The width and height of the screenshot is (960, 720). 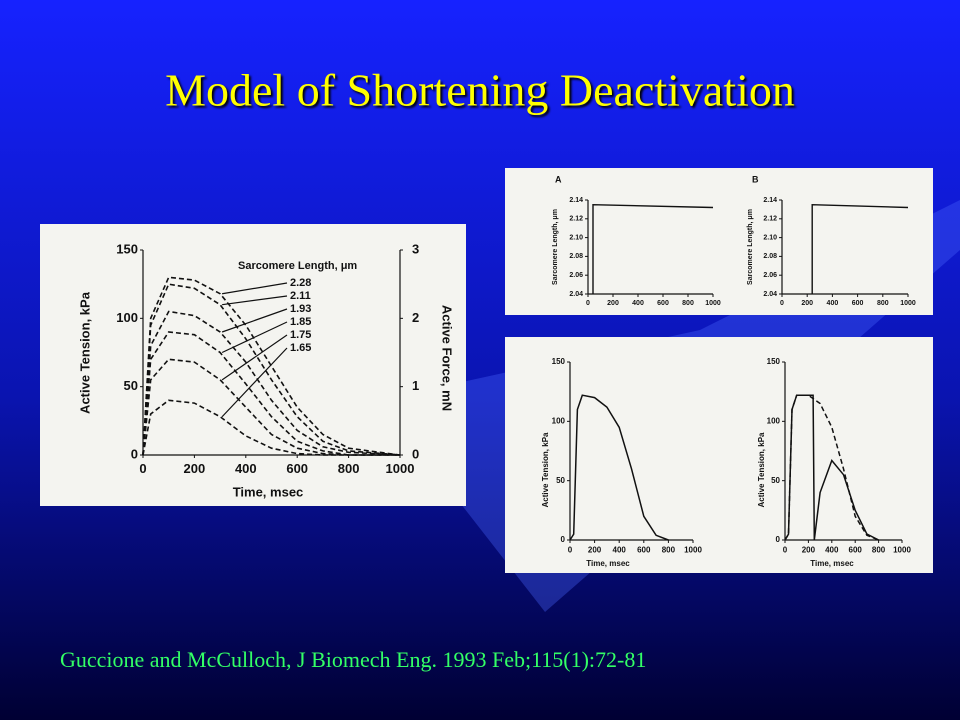 What do you see at coordinates (480, 90) in the screenshot?
I see `slide-title: Model of Shortening Deactivation` at bounding box center [480, 90].